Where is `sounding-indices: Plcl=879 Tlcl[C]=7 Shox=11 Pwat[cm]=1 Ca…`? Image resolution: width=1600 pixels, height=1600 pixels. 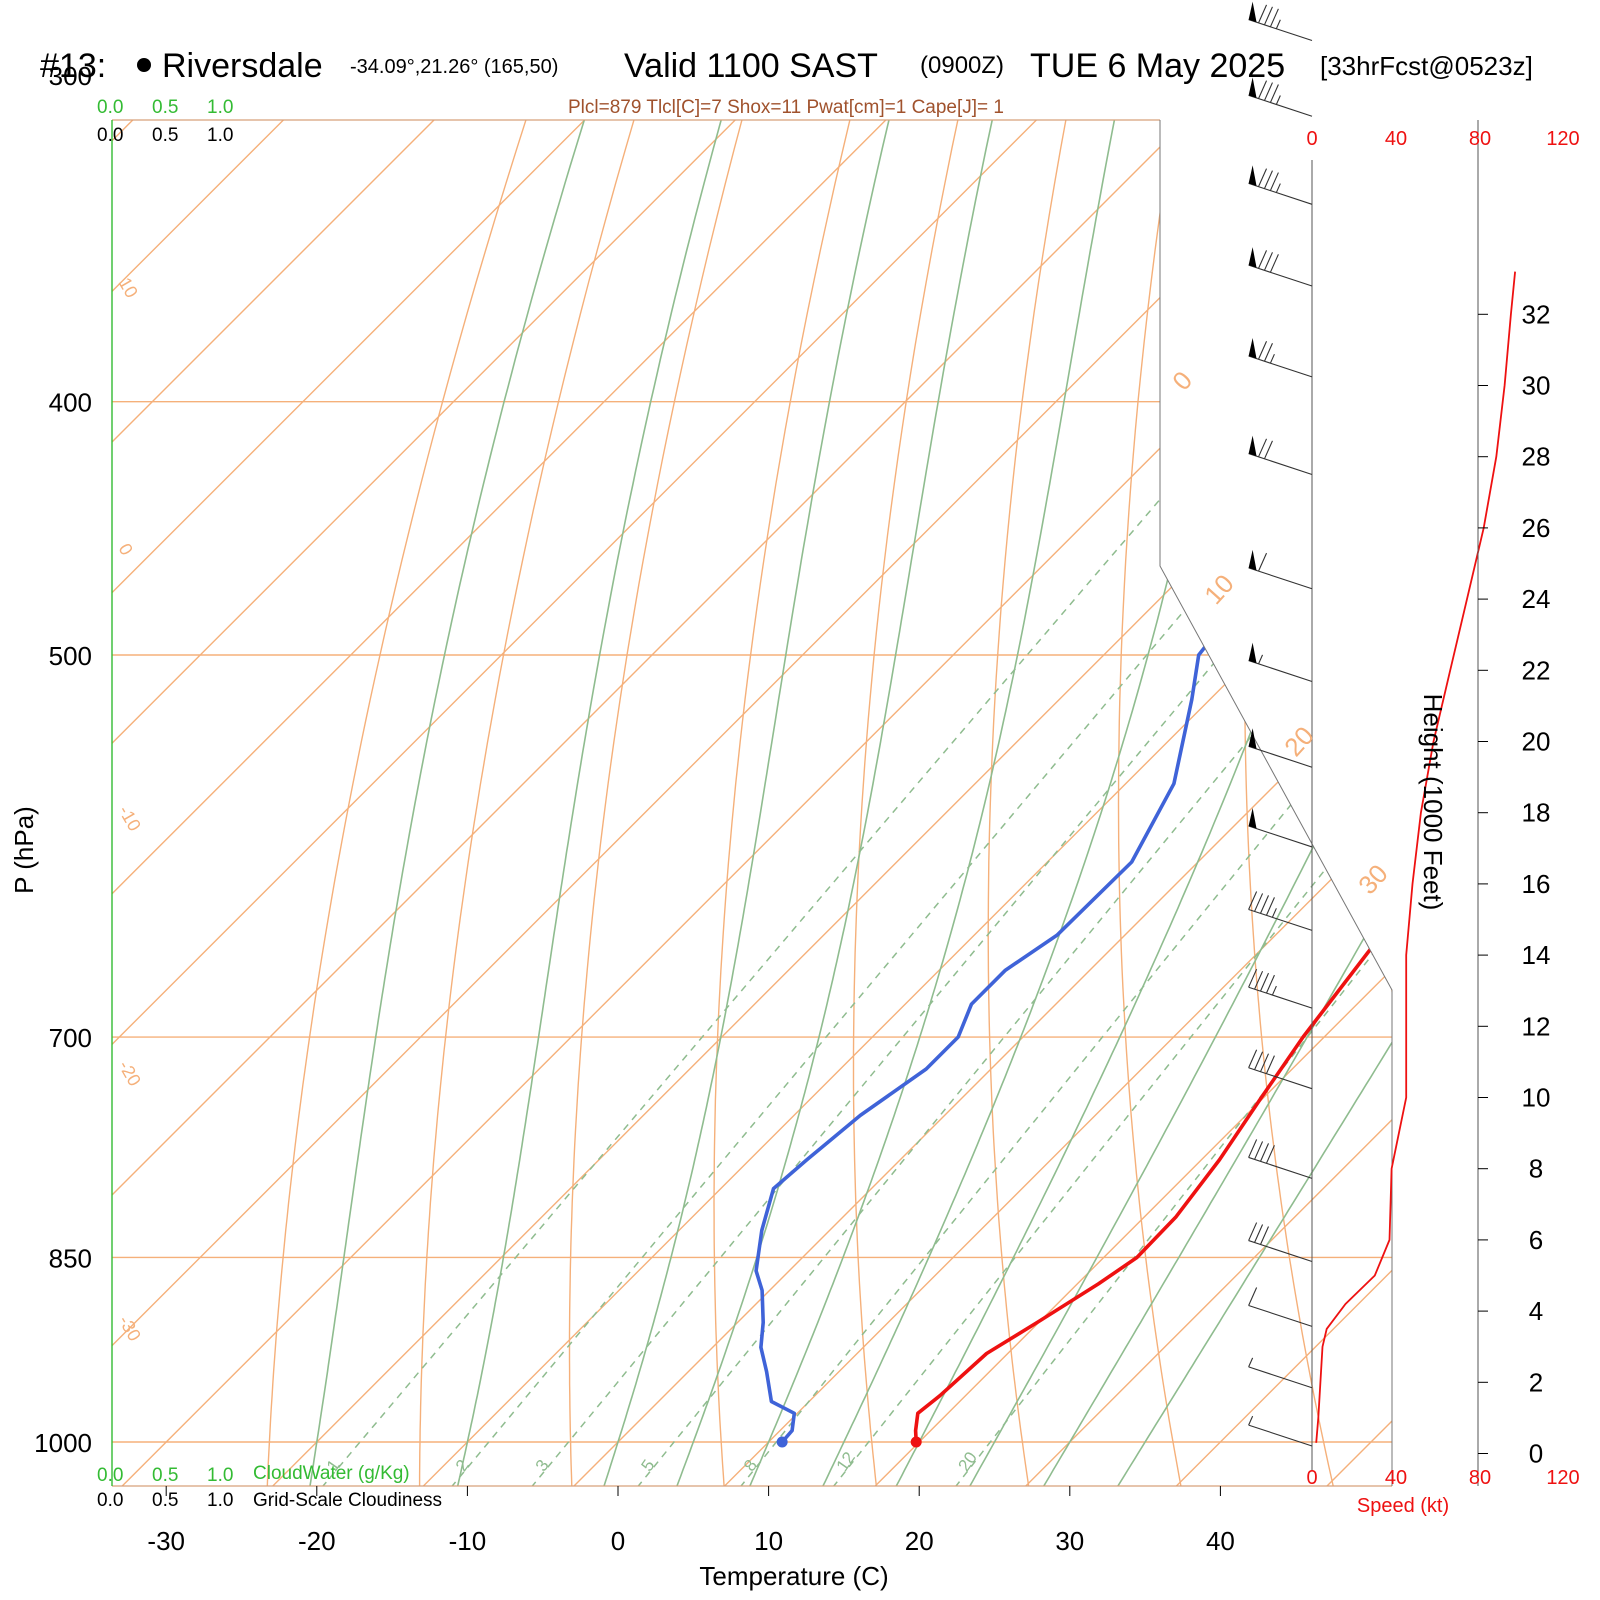 sounding-indices: Plcl=879 Tlcl[C]=7 Shox=11 Pwat[cm]=1 Ca… is located at coordinates (786, 107).